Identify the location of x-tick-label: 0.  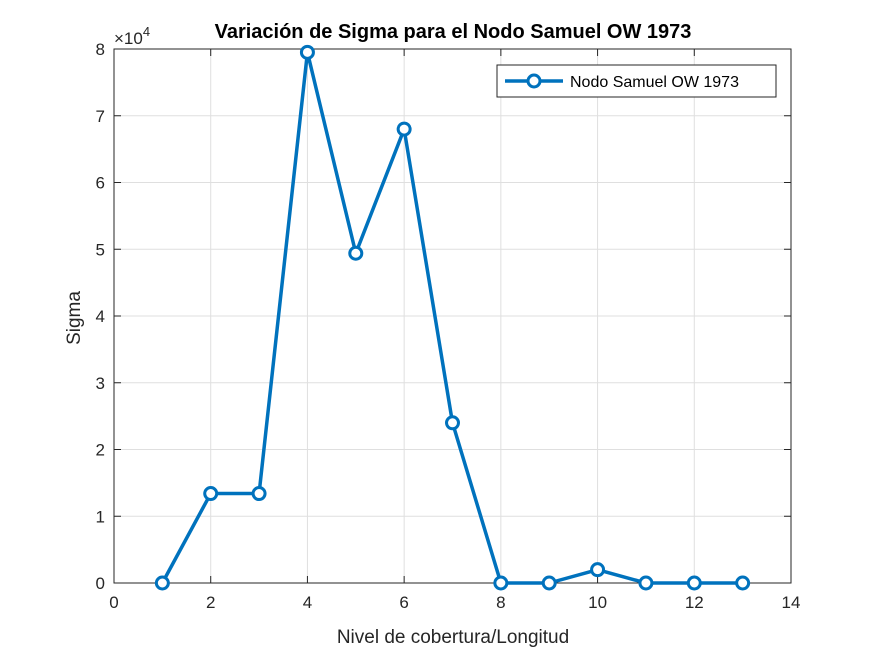
(113, 602).